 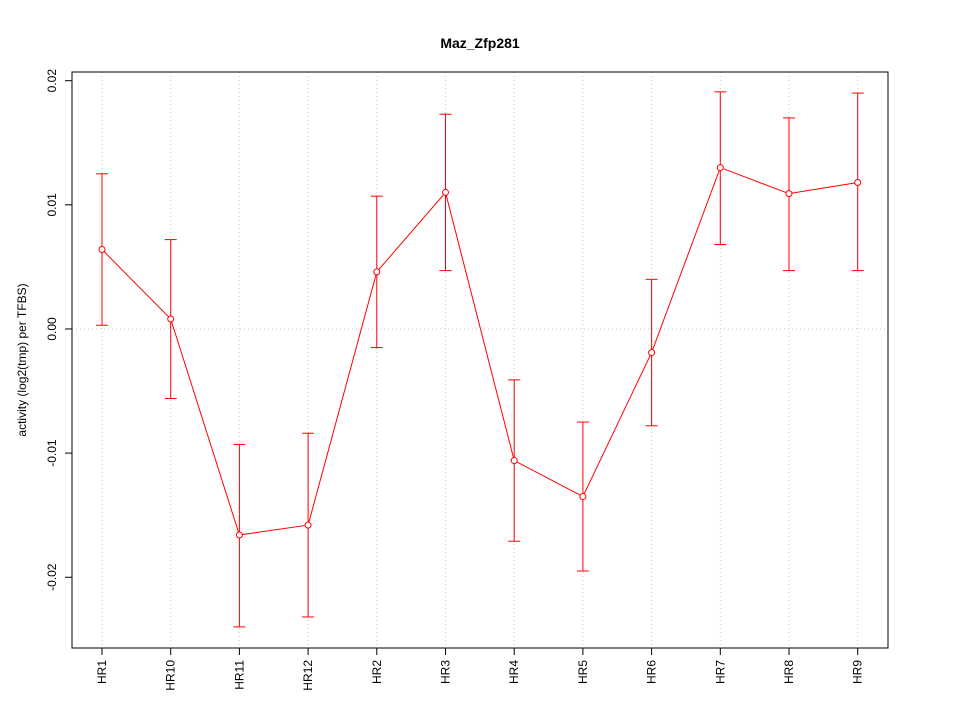 I want to click on x-tick-label: HR7, so click(x=720, y=672).